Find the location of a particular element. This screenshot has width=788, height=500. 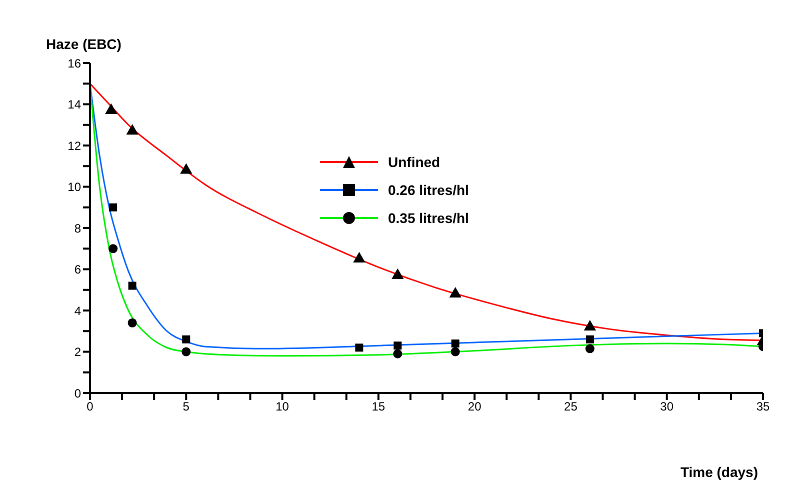

y-tick-label: 6 is located at coordinates (78, 269).